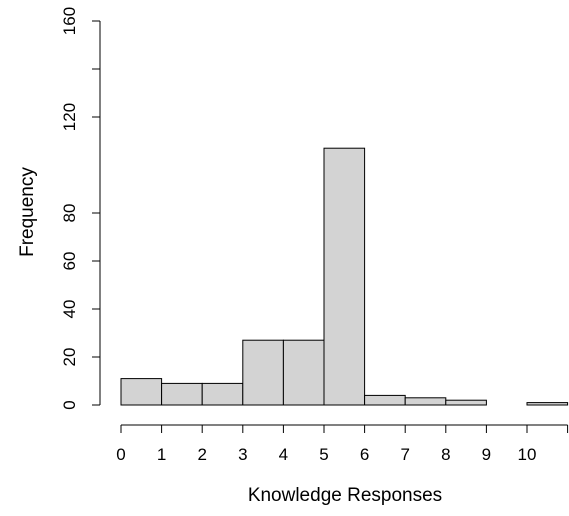  What do you see at coordinates (445, 454) in the screenshot?
I see `x-tick-label: 8` at bounding box center [445, 454].